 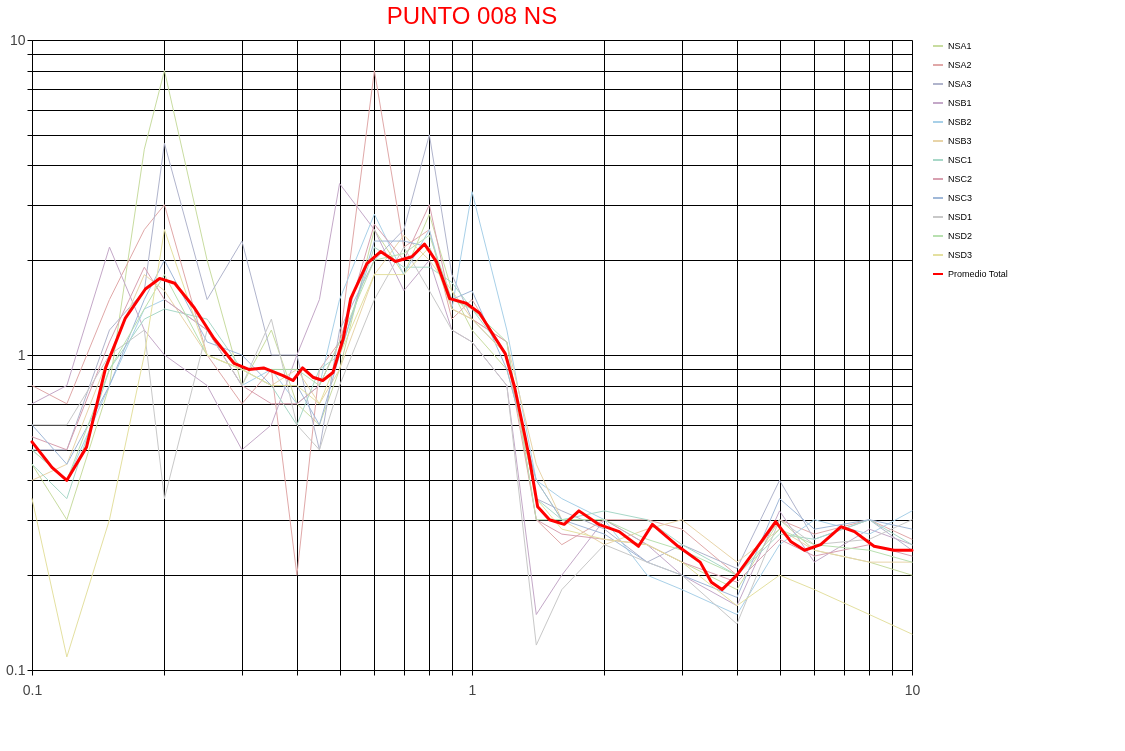 What do you see at coordinates (960, 103) in the screenshot?
I see `legend-label: NSB1` at bounding box center [960, 103].